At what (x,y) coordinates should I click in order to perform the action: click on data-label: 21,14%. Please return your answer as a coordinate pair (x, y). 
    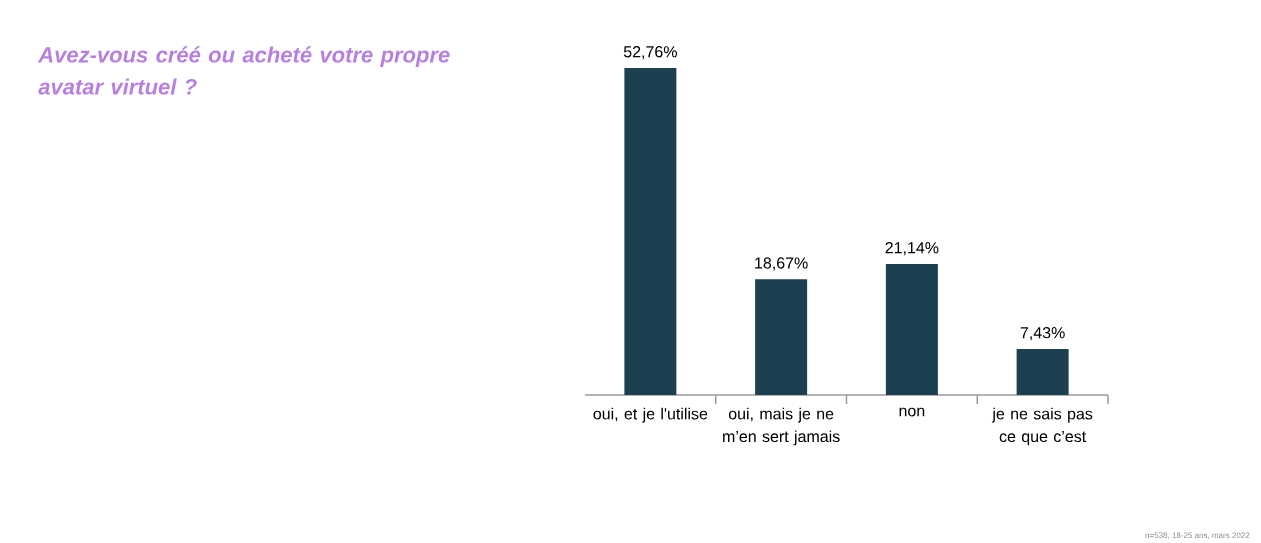
    Looking at the image, I should click on (912, 249).